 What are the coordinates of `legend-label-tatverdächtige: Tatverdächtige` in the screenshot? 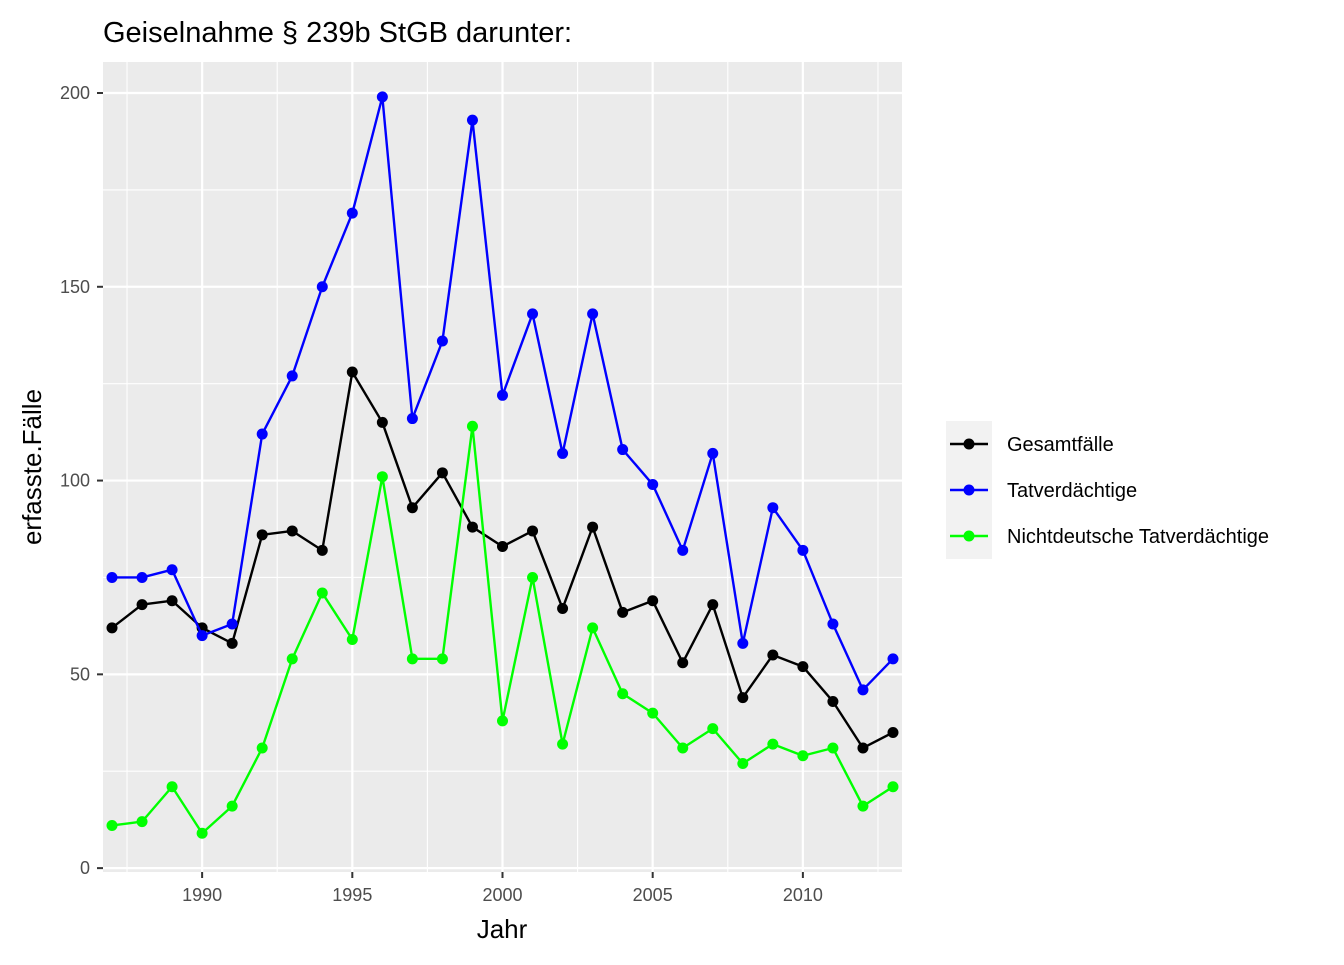 It's located at (1072, 491).